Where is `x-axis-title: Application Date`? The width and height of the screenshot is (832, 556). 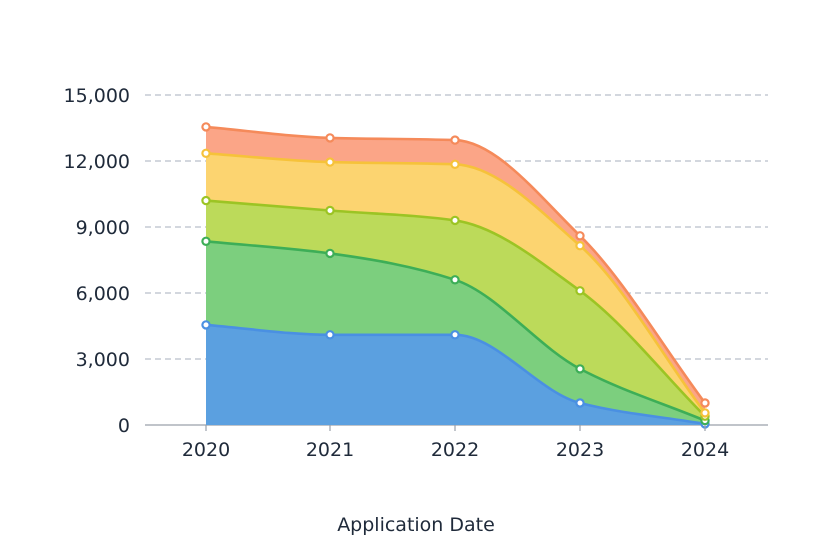 x-axis-title: Application Date is located at coordinates (416, 525).